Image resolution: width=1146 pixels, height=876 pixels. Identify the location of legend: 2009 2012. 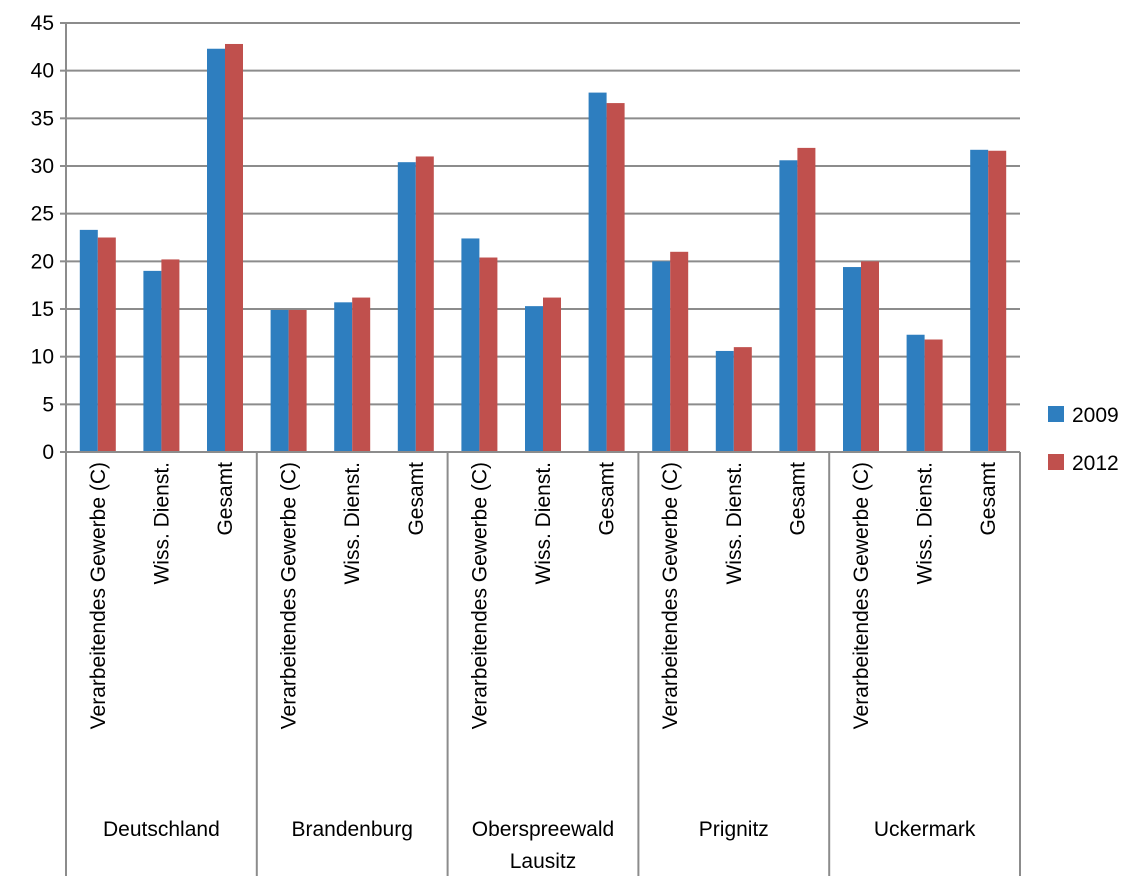
(1083, 439).